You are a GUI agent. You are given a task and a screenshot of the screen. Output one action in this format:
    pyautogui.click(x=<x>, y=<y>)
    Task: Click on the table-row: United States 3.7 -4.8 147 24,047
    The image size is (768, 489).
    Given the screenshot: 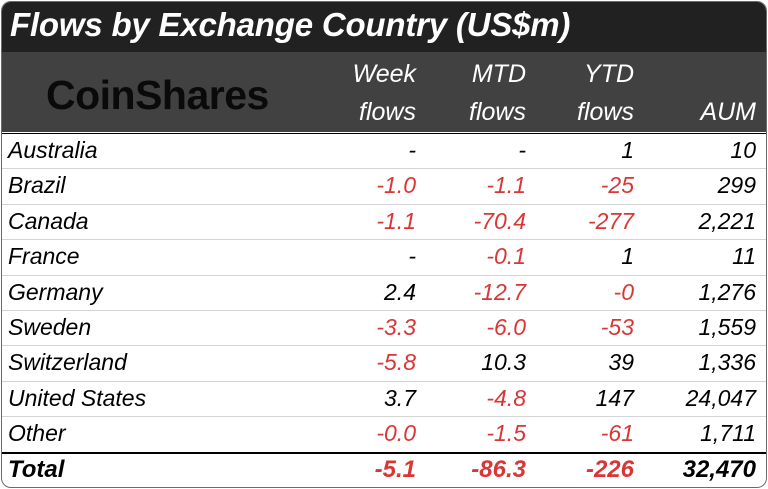 What is the action you would take?
    pyautogui.click(x=384, y=398)
    